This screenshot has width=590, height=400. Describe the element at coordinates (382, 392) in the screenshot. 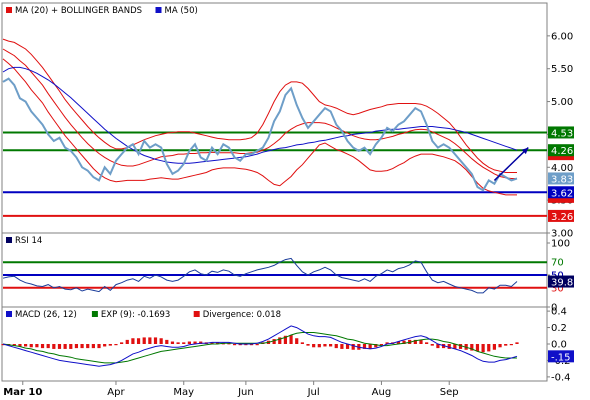

I see `x-tick-label-5: Aug` at that location.